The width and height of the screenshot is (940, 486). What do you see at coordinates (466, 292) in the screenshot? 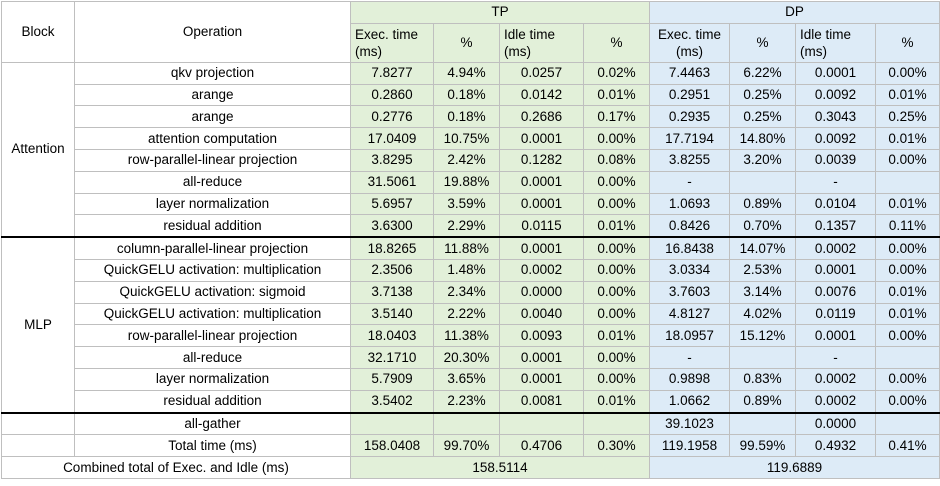
I see `tp-exec-pct-cell: 2.34%` at bounding box center [466, 292].